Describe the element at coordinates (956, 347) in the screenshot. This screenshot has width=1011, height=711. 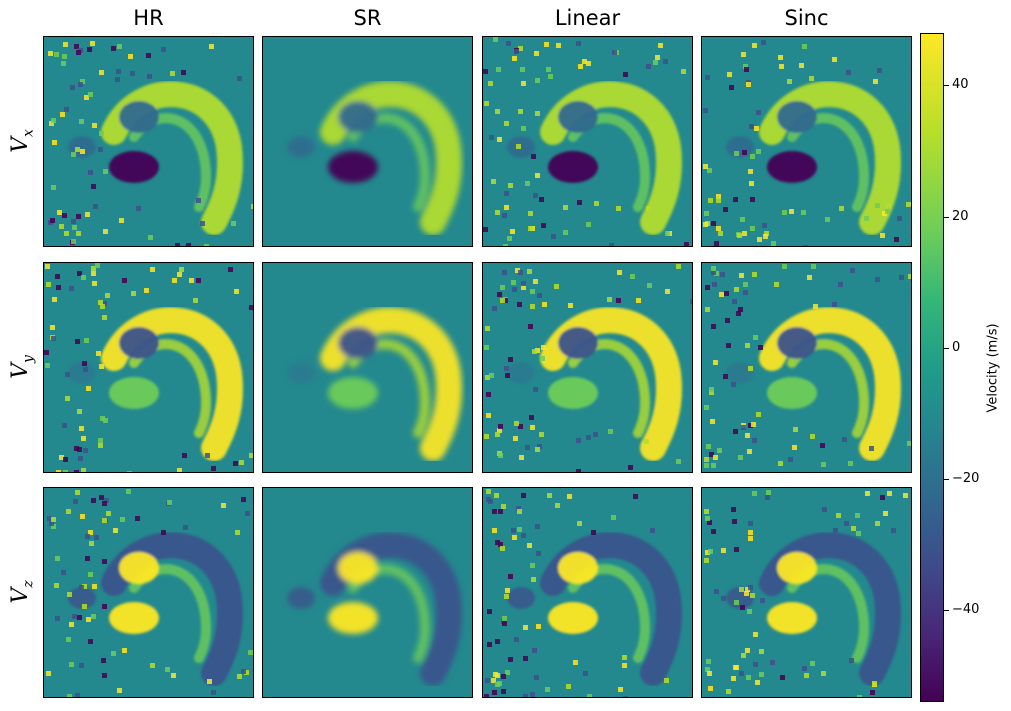
I see `colorbar-tick-label: 0` at that location.